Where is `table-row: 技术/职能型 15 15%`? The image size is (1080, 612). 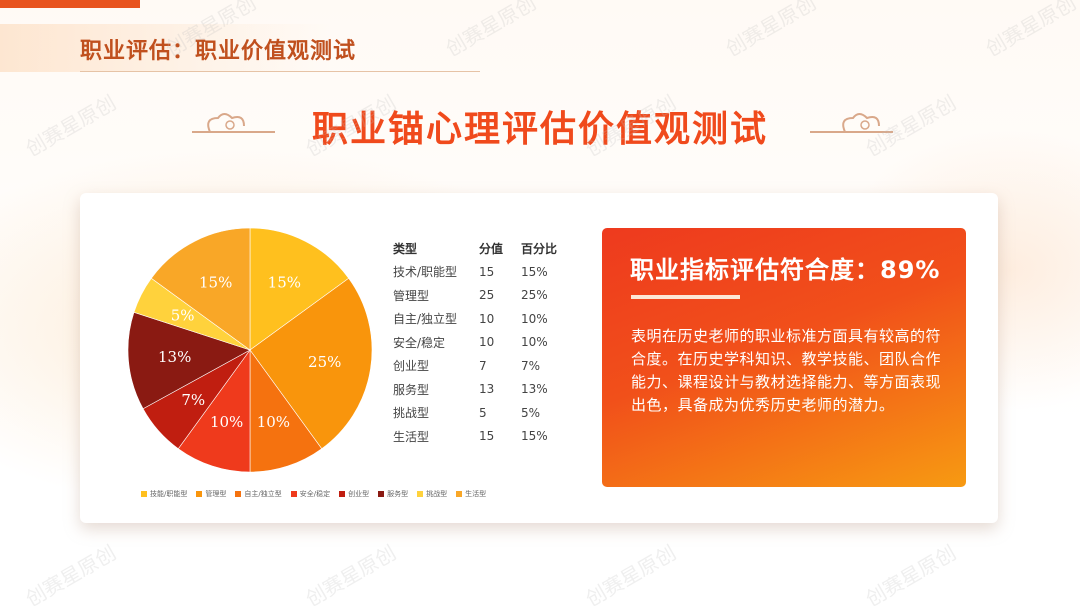
table-row: 技术/职能型 15 15% is located at coordinates (482, 272).